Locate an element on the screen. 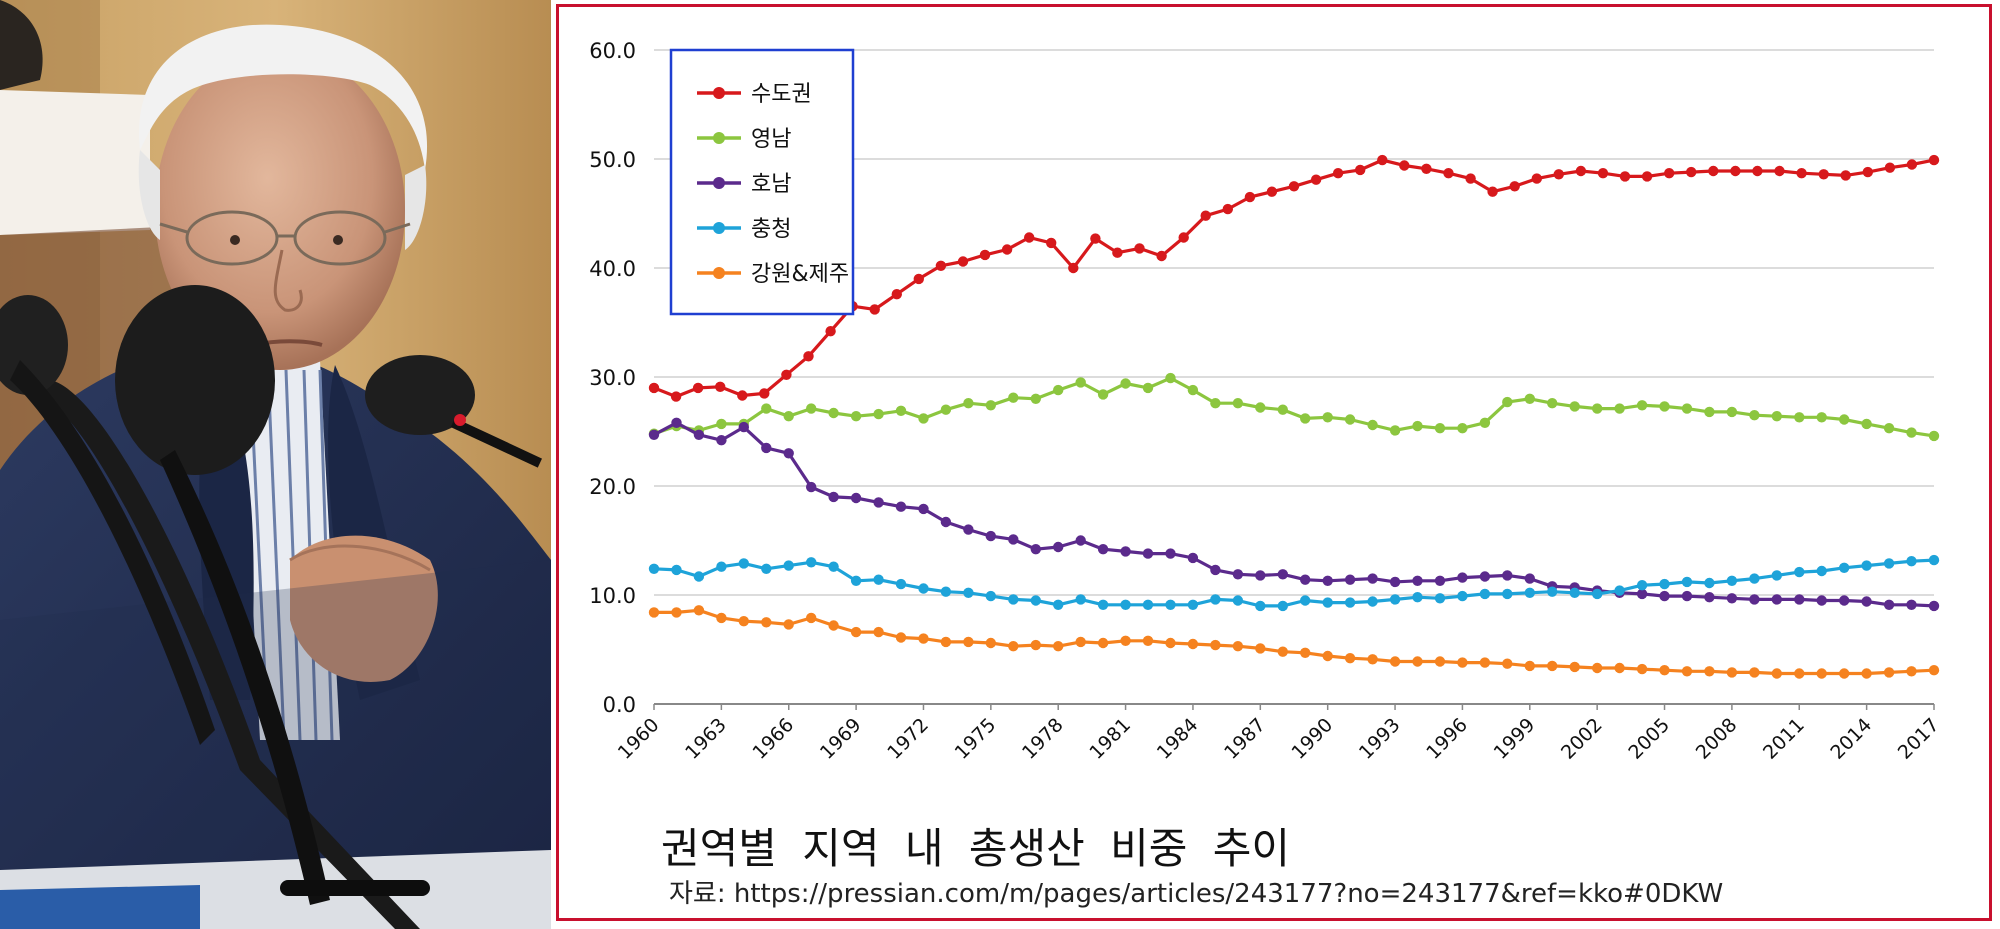 The width and height of the screenshot is (2000, 929). x-tick-label: 1960 is located at coordinates (639, 739).